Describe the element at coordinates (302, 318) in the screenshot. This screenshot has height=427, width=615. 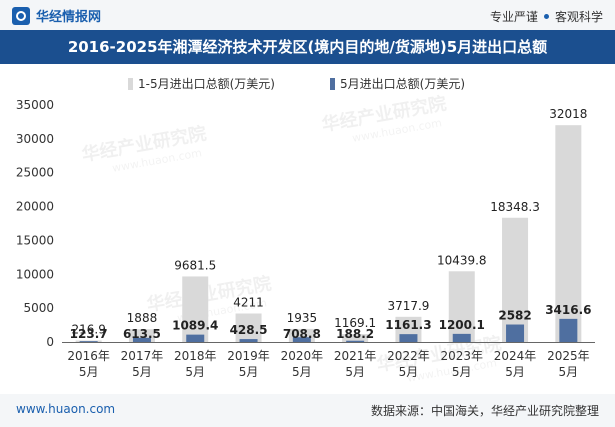
I see `data-label-series1: 1935` at that location.